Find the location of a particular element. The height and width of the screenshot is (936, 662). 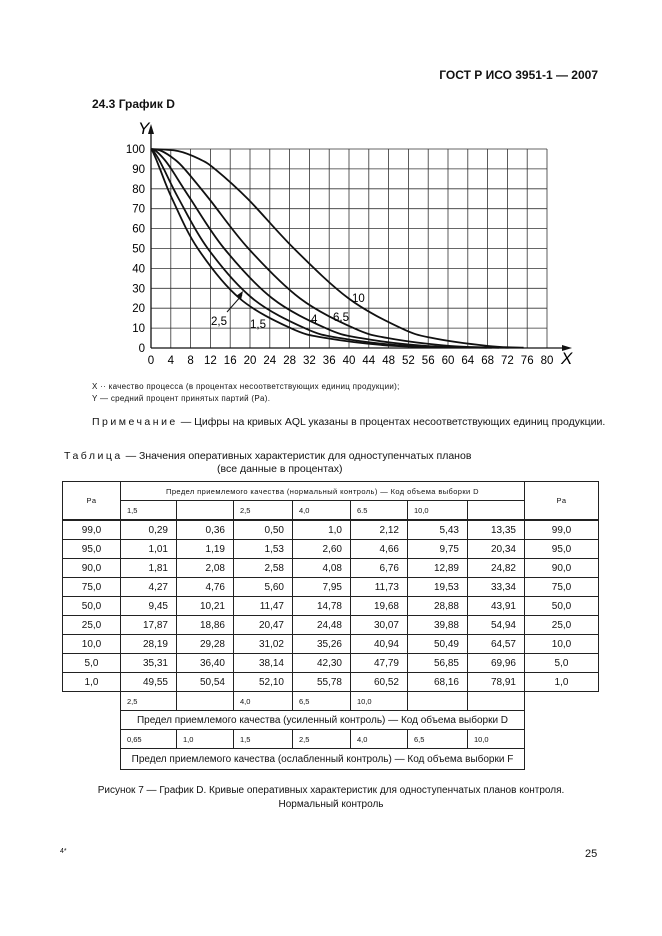

value-cell: 24,82 is located at coordinates (496, 568).